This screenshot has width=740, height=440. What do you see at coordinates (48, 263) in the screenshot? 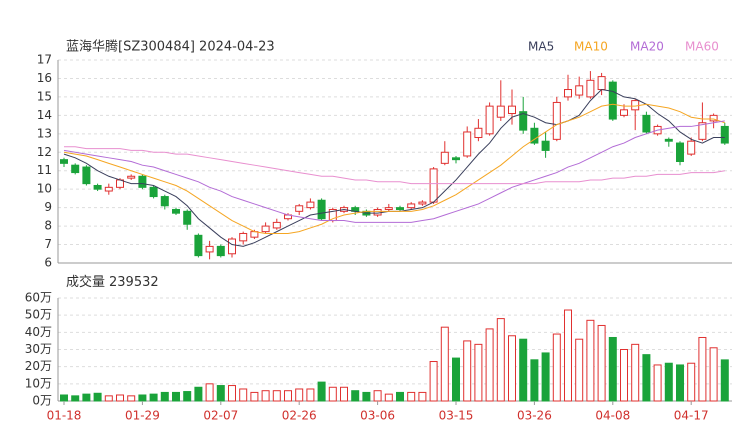
I see `y-tick-label: 6` at bounding box center [48, 263].